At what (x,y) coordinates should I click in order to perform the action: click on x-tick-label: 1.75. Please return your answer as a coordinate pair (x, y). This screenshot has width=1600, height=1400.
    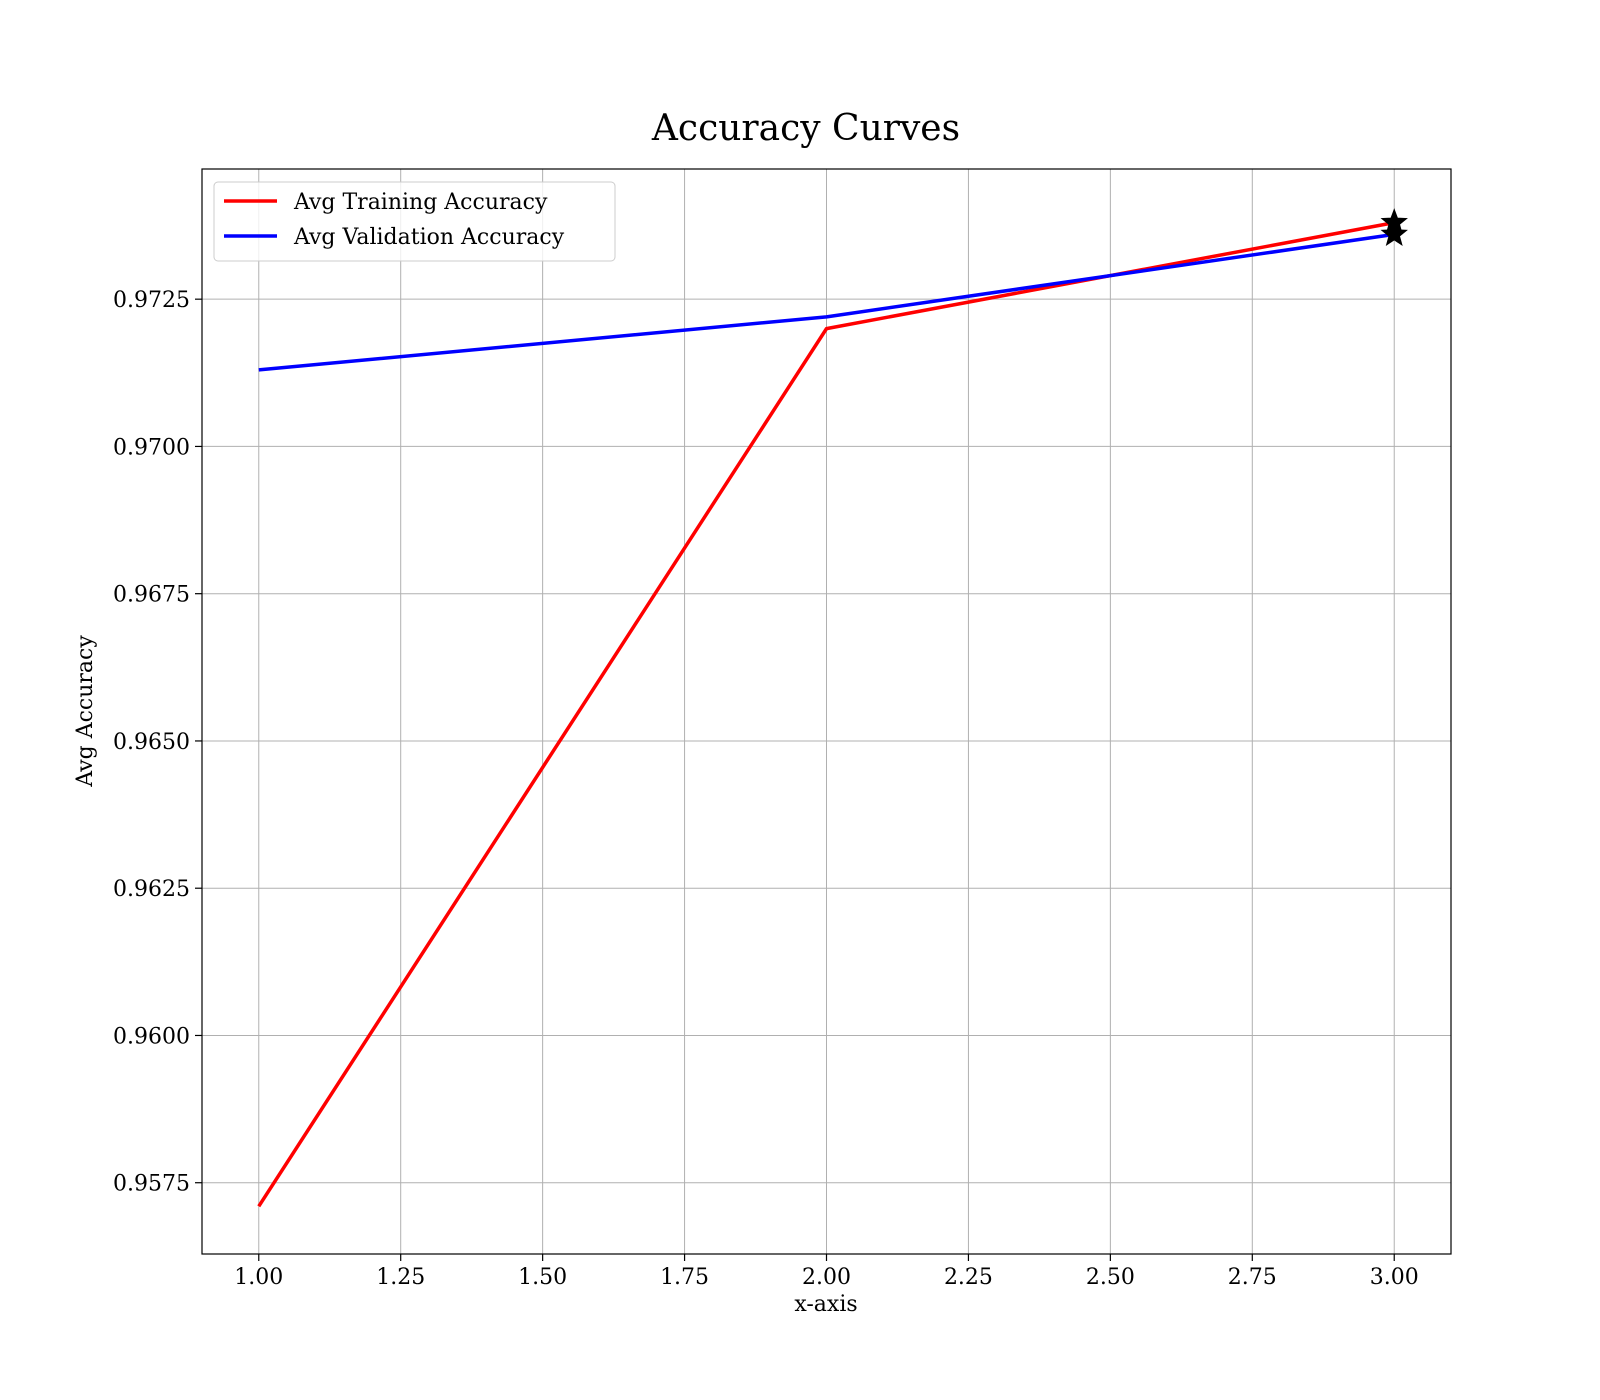
    Looking at the image, I should click on (684, 1277).